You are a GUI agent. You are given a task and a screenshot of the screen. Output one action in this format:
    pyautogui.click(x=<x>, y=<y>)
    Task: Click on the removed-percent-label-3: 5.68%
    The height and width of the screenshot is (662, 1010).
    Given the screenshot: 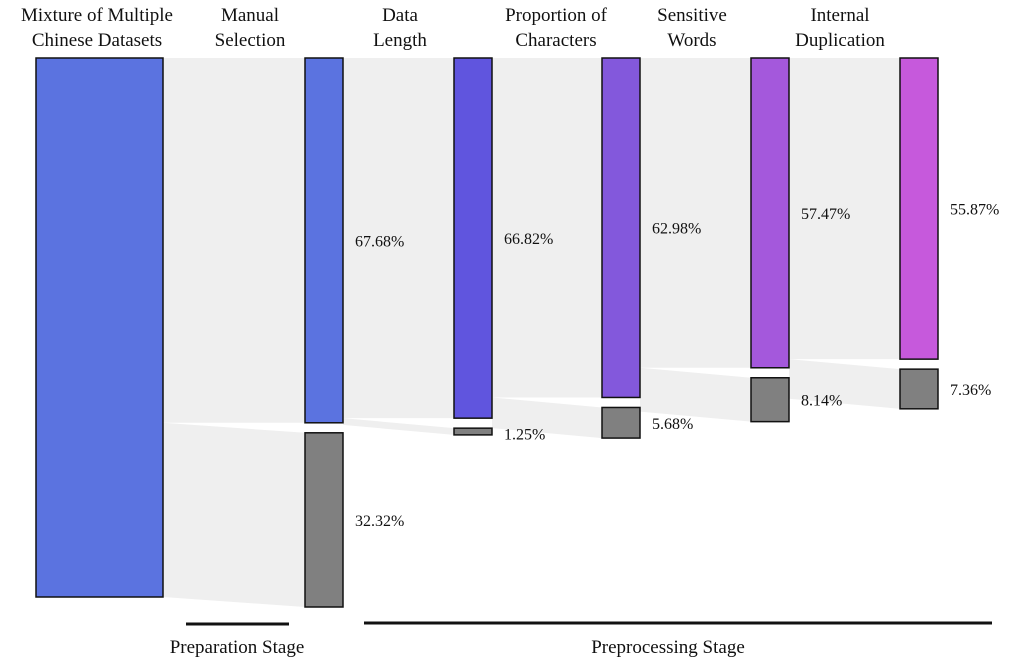 What is the action you would take?
    pyautogui.click(x=672, y=424)
    